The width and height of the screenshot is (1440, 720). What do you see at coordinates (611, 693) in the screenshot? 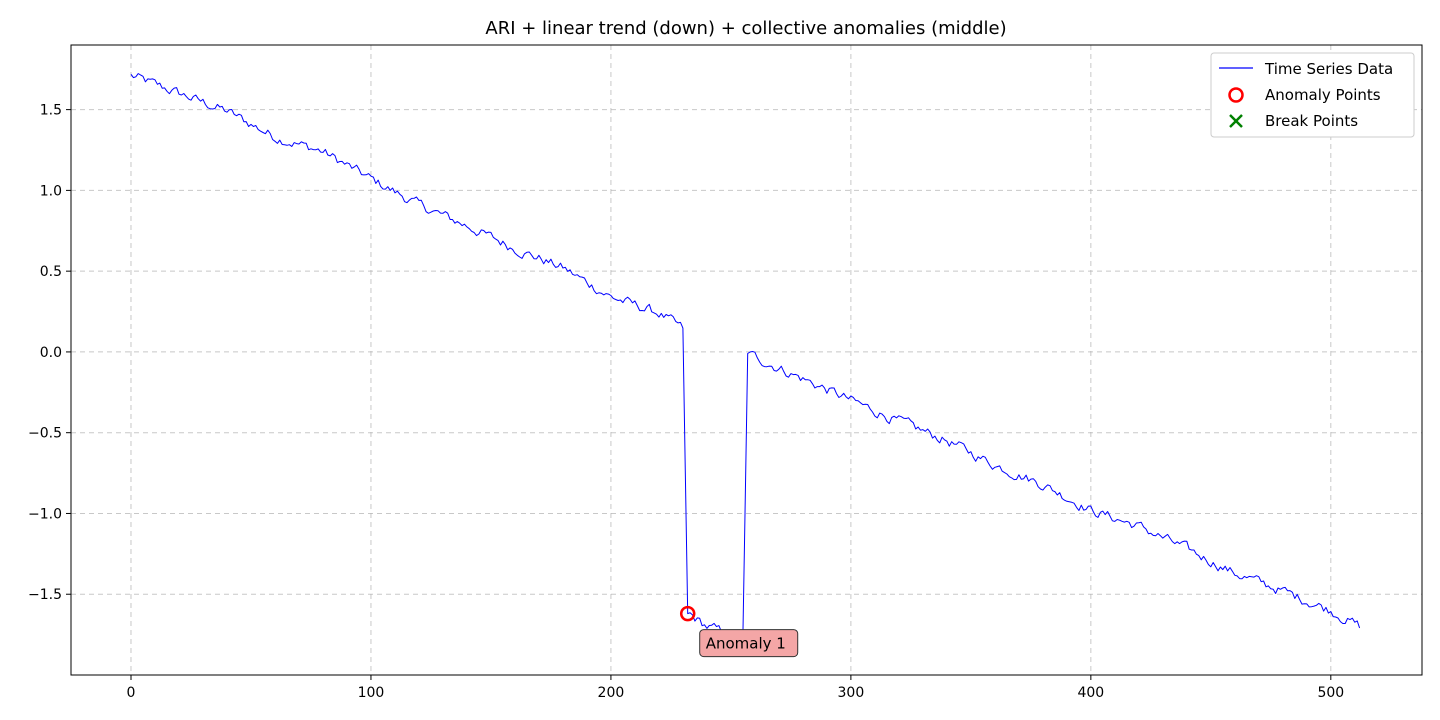
I see `x-tick-label: 200` at bounding box center [611, 693].